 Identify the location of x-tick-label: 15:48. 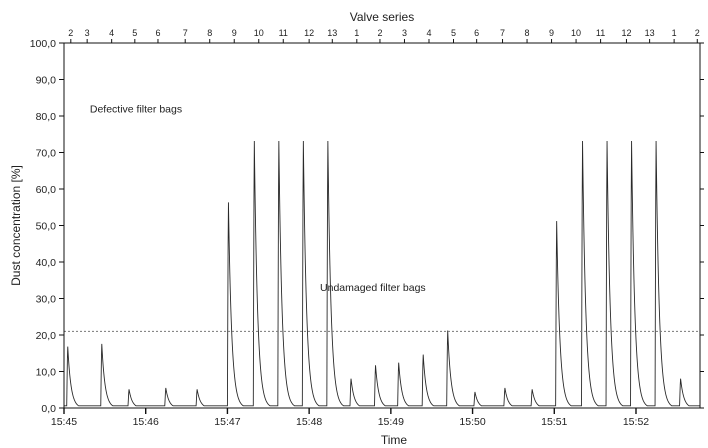
(309, 422).